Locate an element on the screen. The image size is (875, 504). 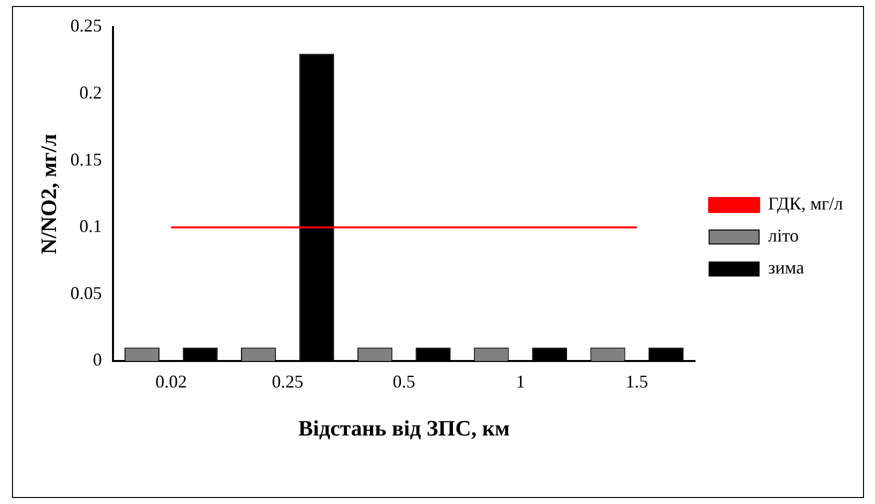
x-tick-label: 1 is located at coordinates (520, 382).